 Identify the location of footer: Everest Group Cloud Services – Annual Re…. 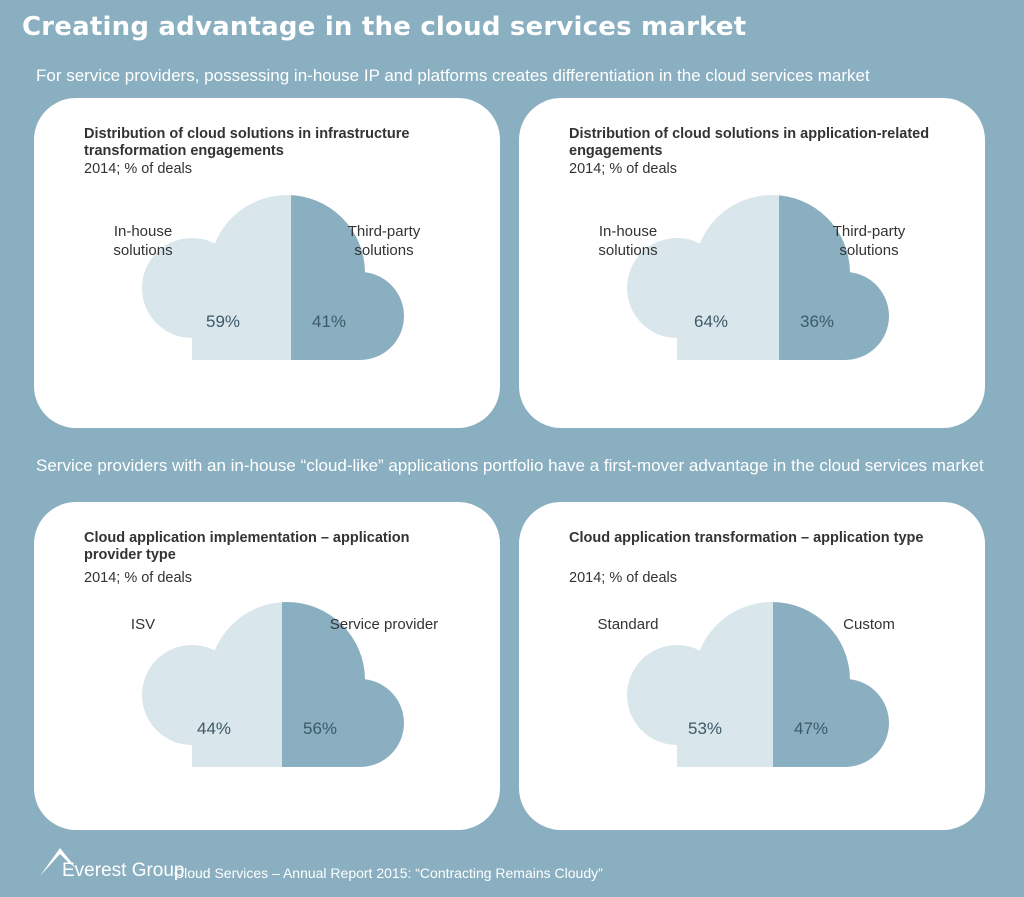
(388, 866).